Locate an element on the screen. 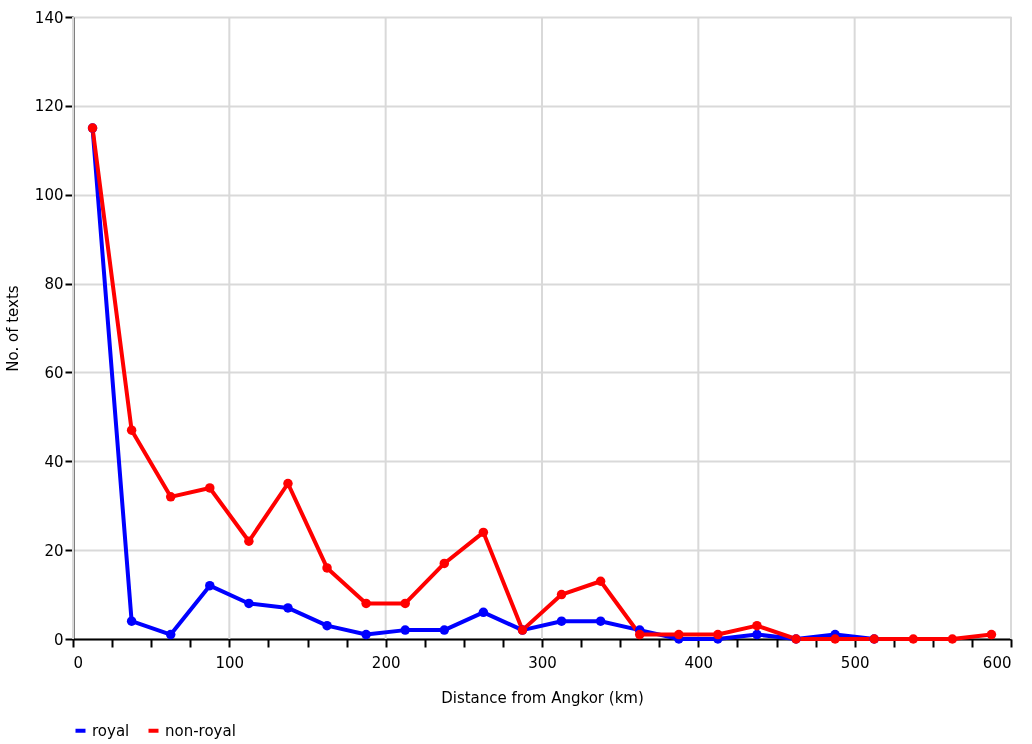 The width and height of the screenshot is (1032, 744). x-tick-label: 300 is located at coordinates (542, 662).